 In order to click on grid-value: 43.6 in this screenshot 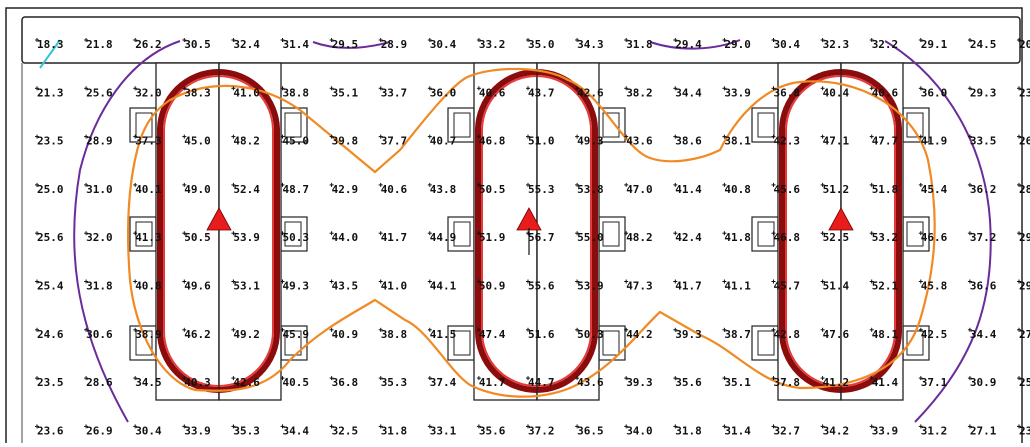, I will do `click(590, 382)`.